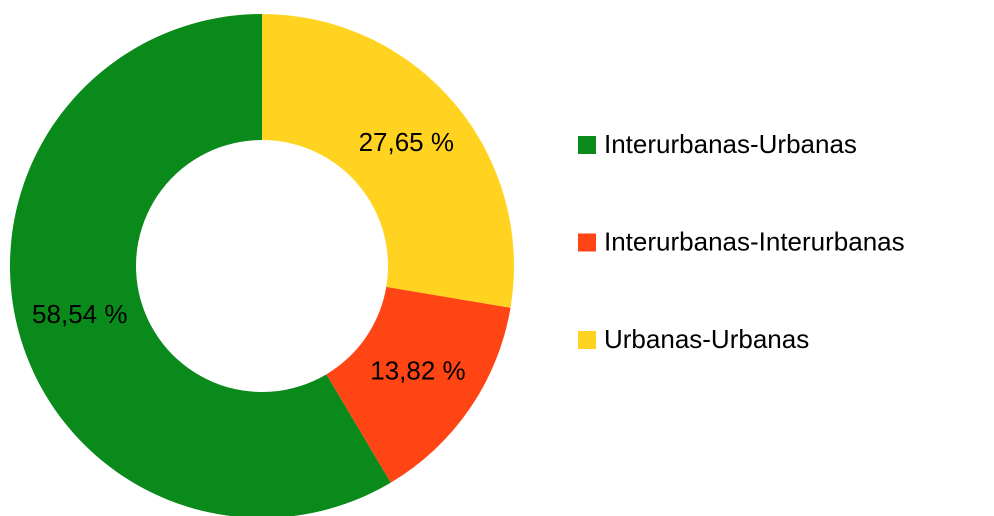 The height and width of the screenshot is (516, 994). What do you see at coordinates (79, 314) in the screenshot?
I see `data-label: 58,54 %` at bounding box center [79, 314].